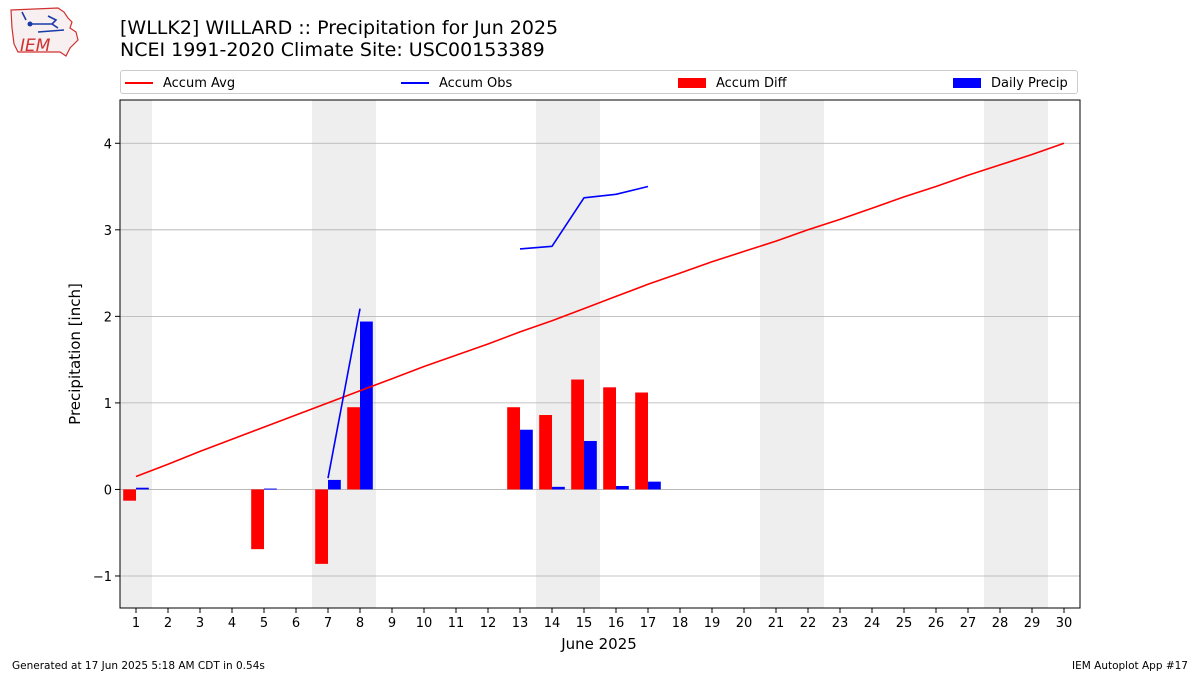  I want to click on x-tick-label-20: 20, so click(744, 623).